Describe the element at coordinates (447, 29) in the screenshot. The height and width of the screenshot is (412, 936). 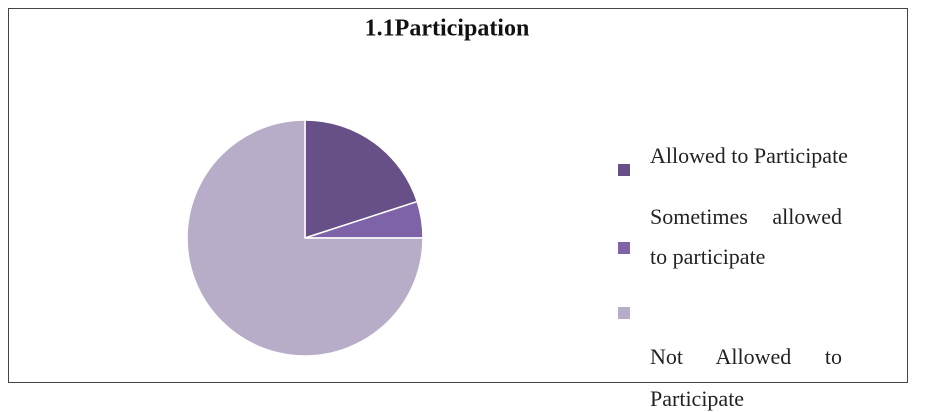
I see `chart-title: 1.1Participation` at that location.